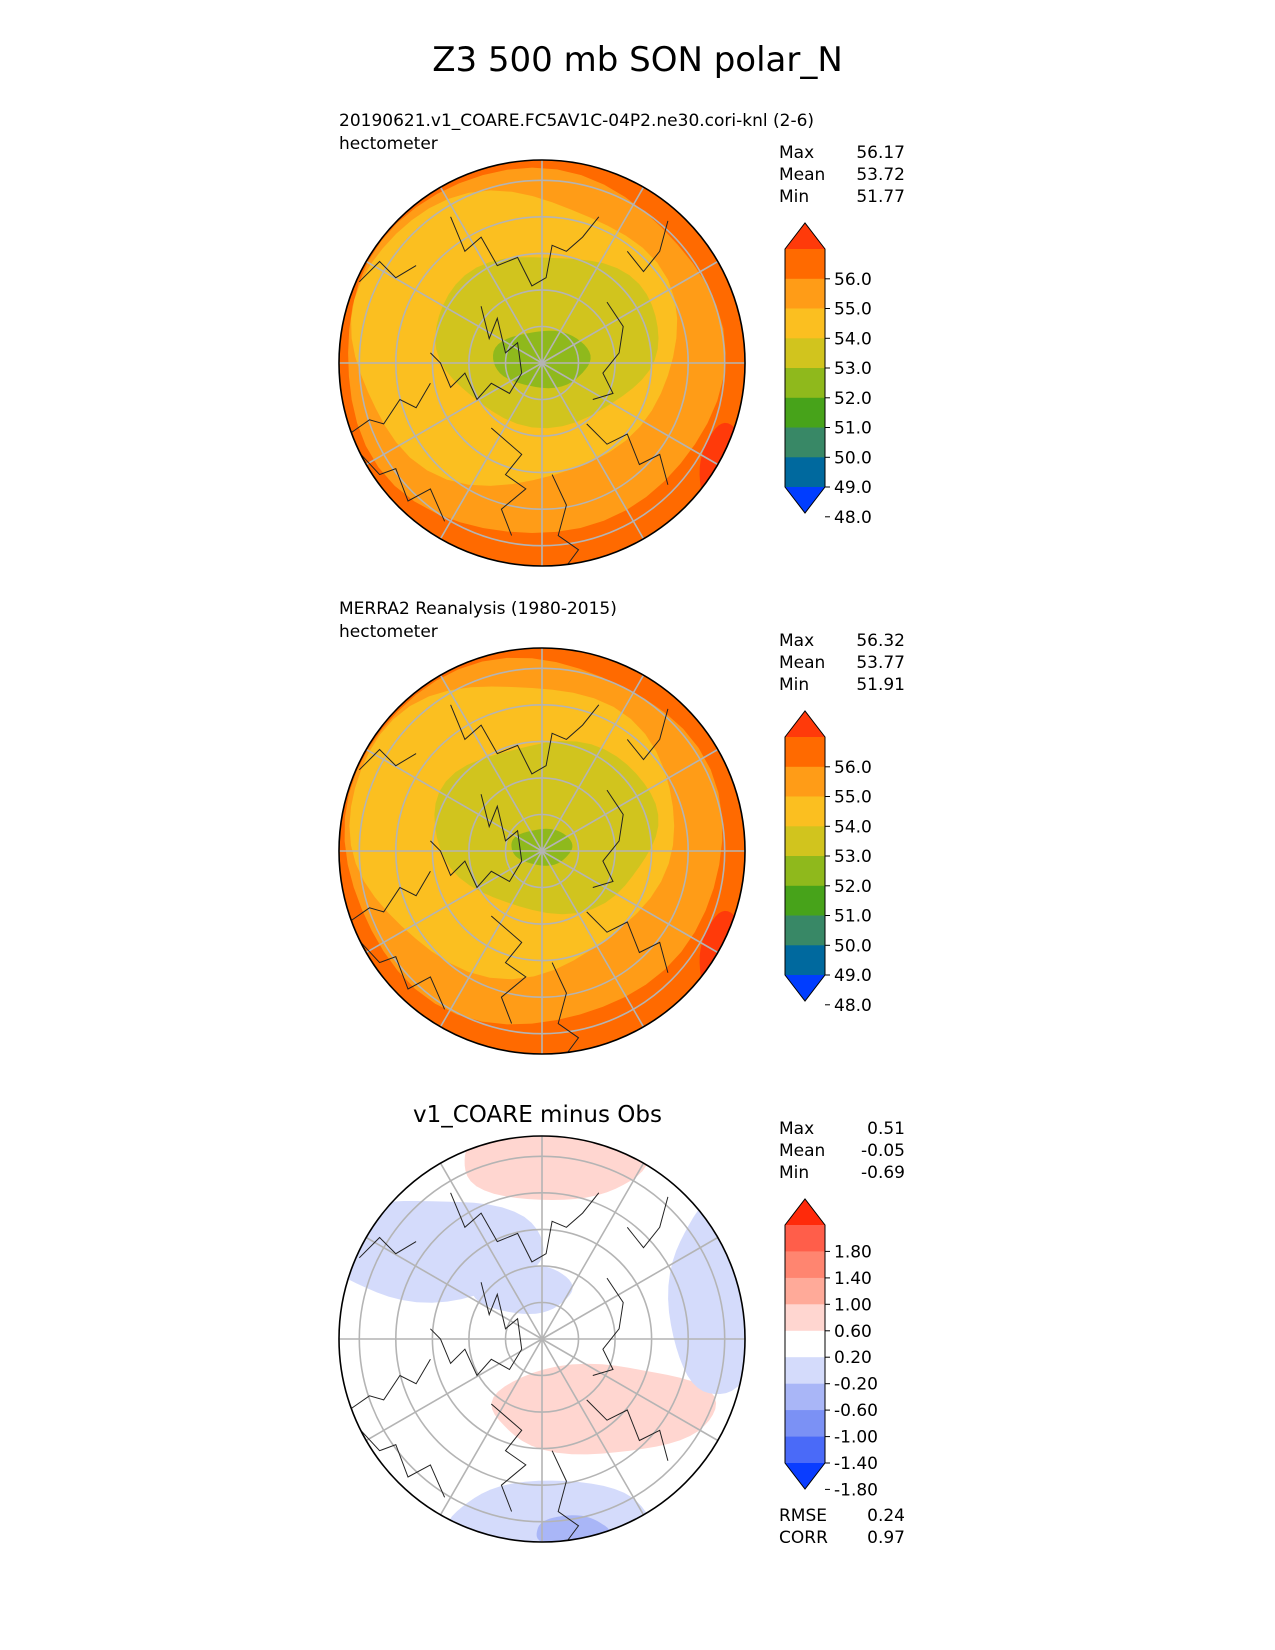 The image size is (1275, 1650). Describe the element at coordinates (842, 685) in the screenshot. I see `stat-min: Min 51.91` at that location.